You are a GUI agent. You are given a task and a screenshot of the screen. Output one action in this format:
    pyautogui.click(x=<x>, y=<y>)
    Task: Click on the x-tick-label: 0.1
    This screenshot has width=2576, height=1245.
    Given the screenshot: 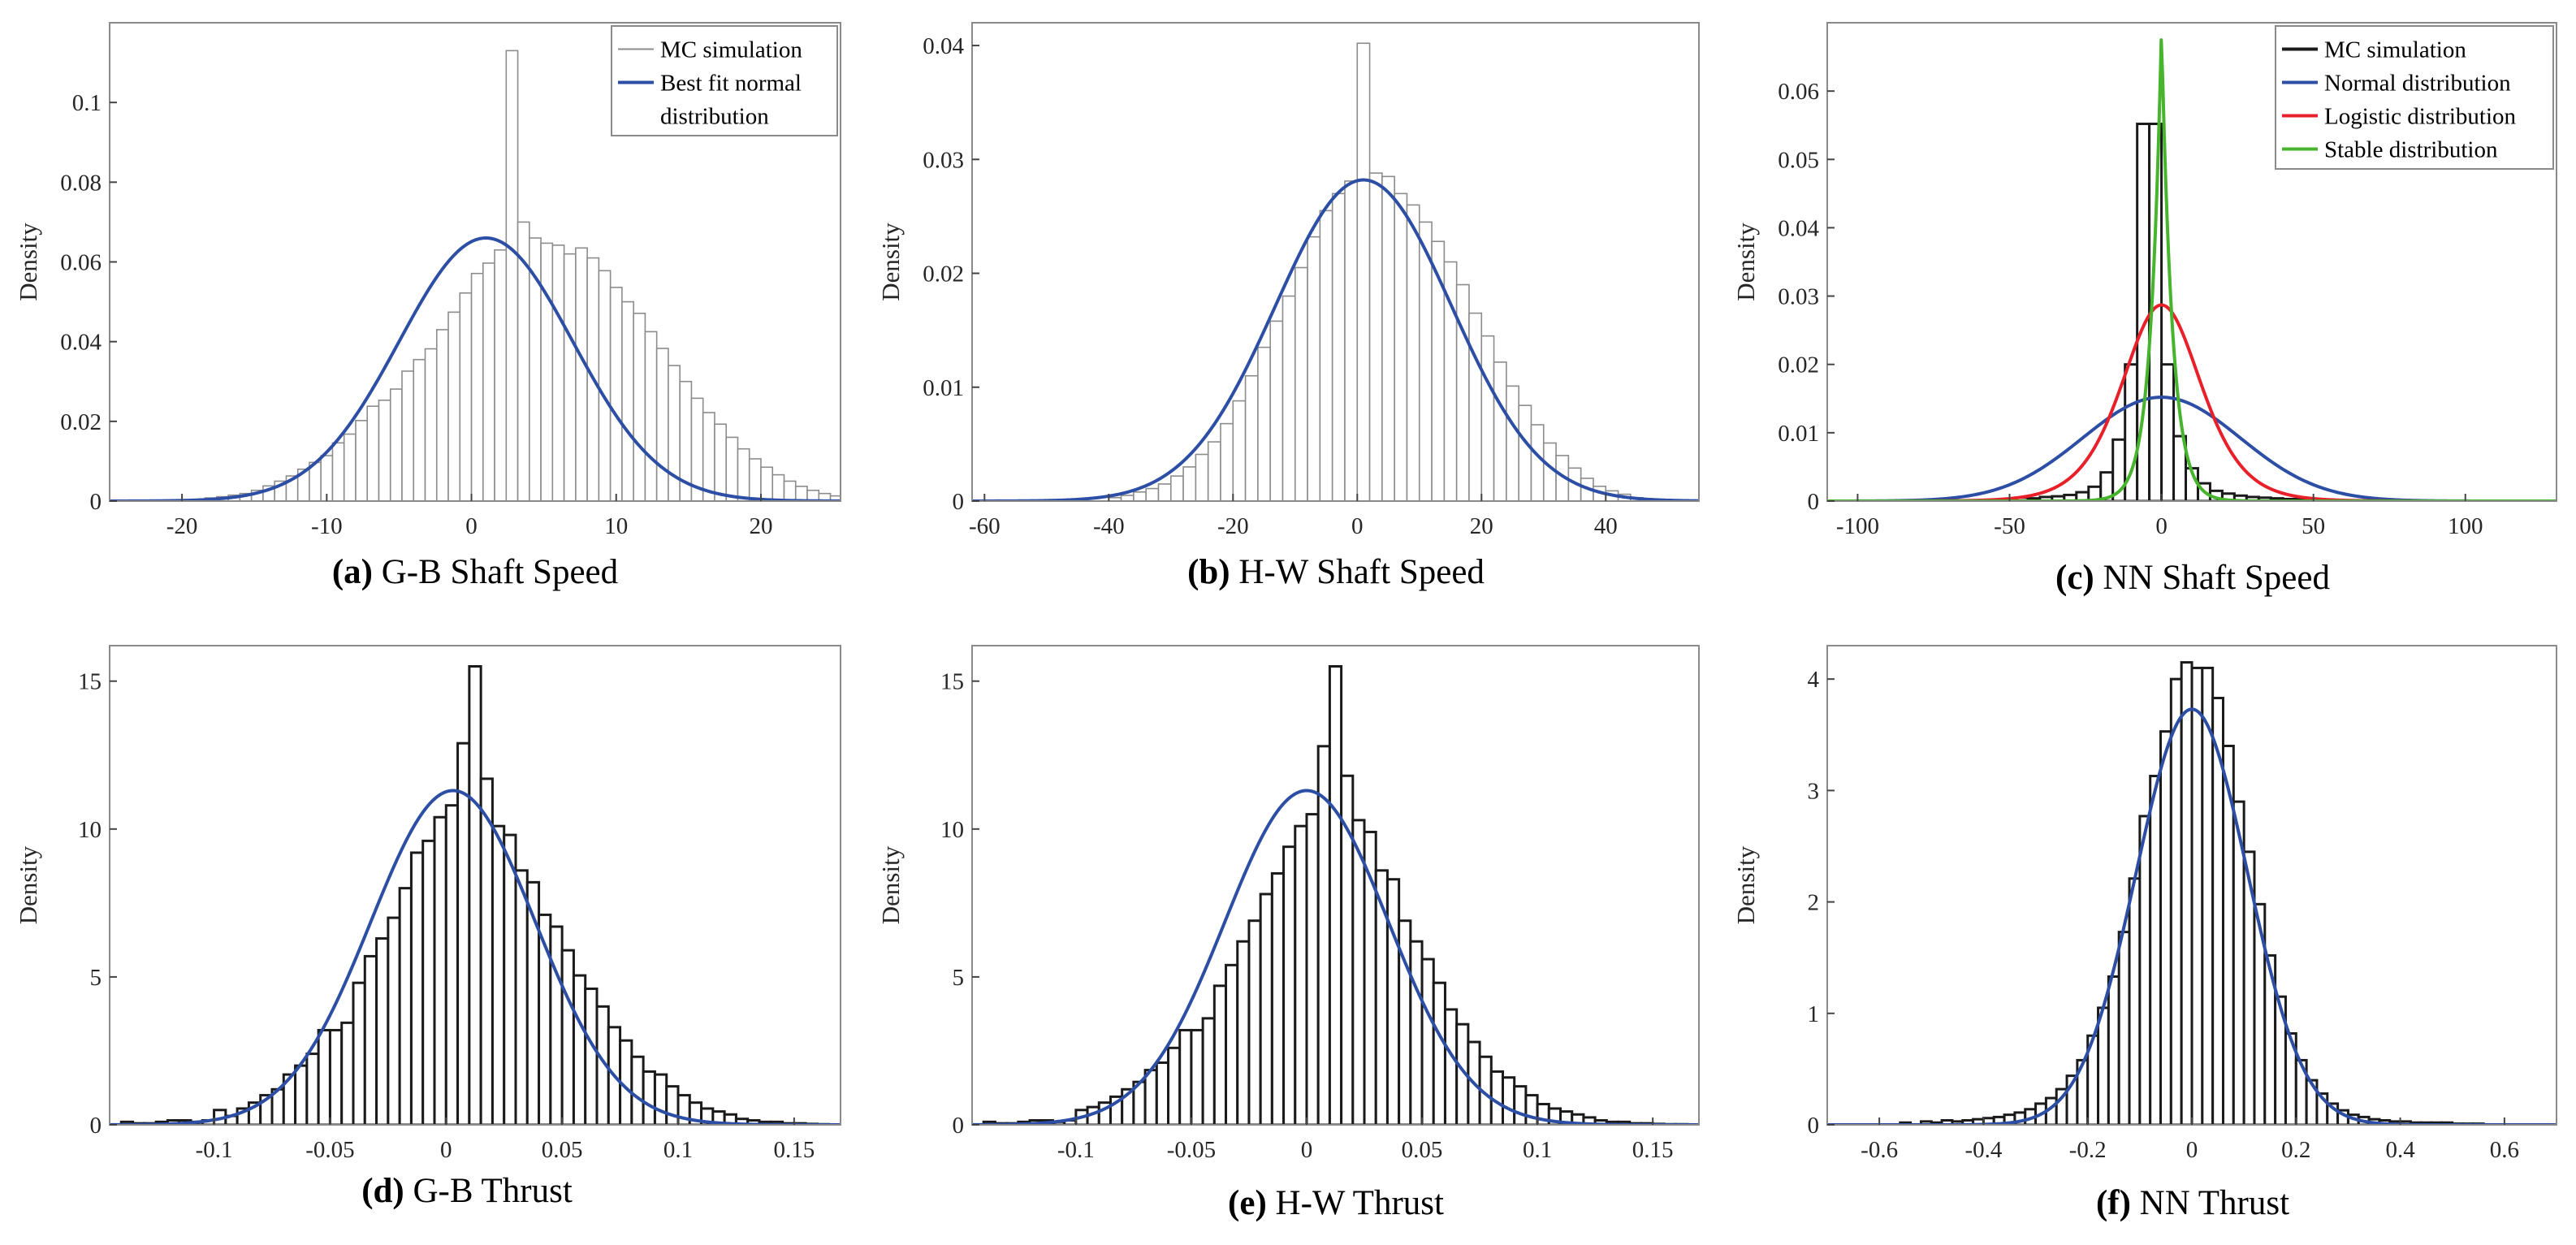 What is the action you would take?
    pyautogui.click(x=1538, y=1150)
    